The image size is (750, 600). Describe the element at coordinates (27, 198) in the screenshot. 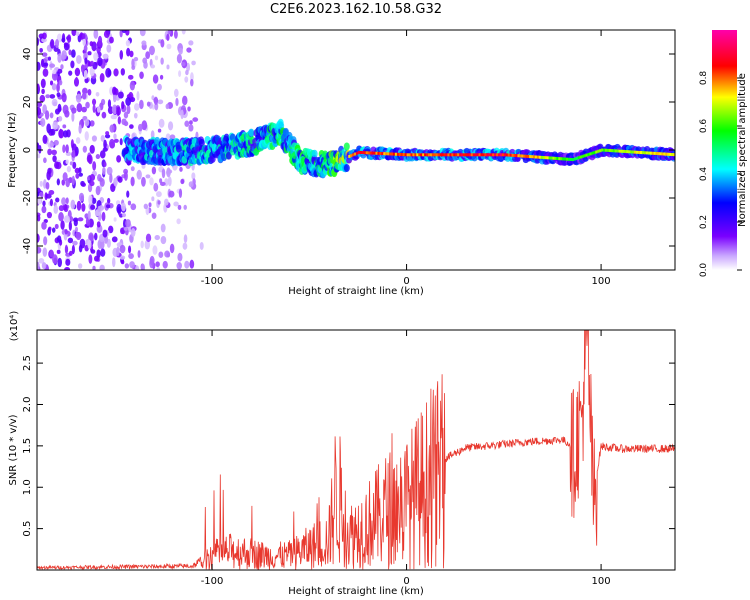

I see `spectrogram-y-tick-label: -20` at that location.